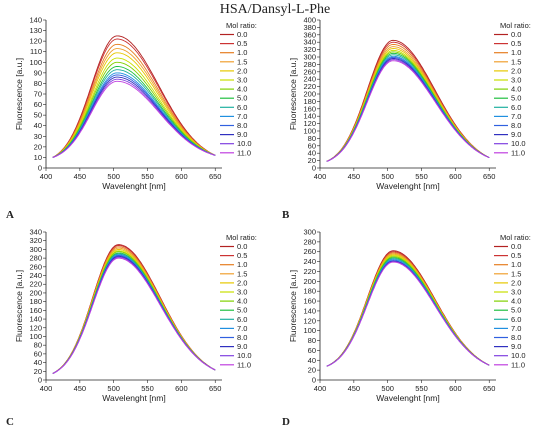 This screenshot has height=428, width=550. Describe the element at coordinates (38, 136) in the screenshot. I see `y-tick-label: 30` at that location.